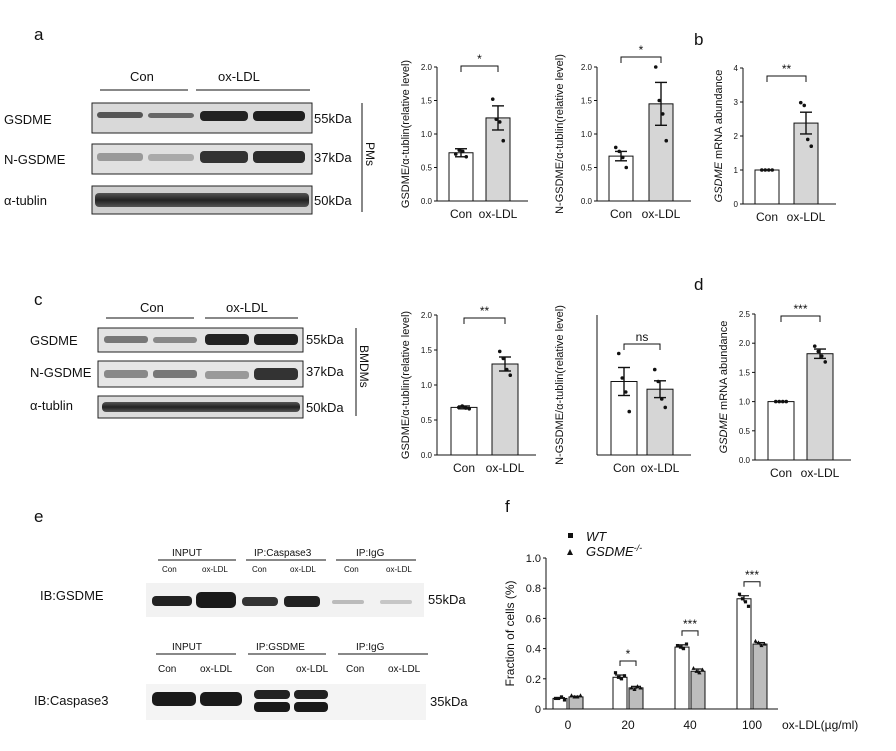 This screenshot has width=896, height=751. I want to click on y-axis-label: GSDME mRNA abundance, so click(724, 387).